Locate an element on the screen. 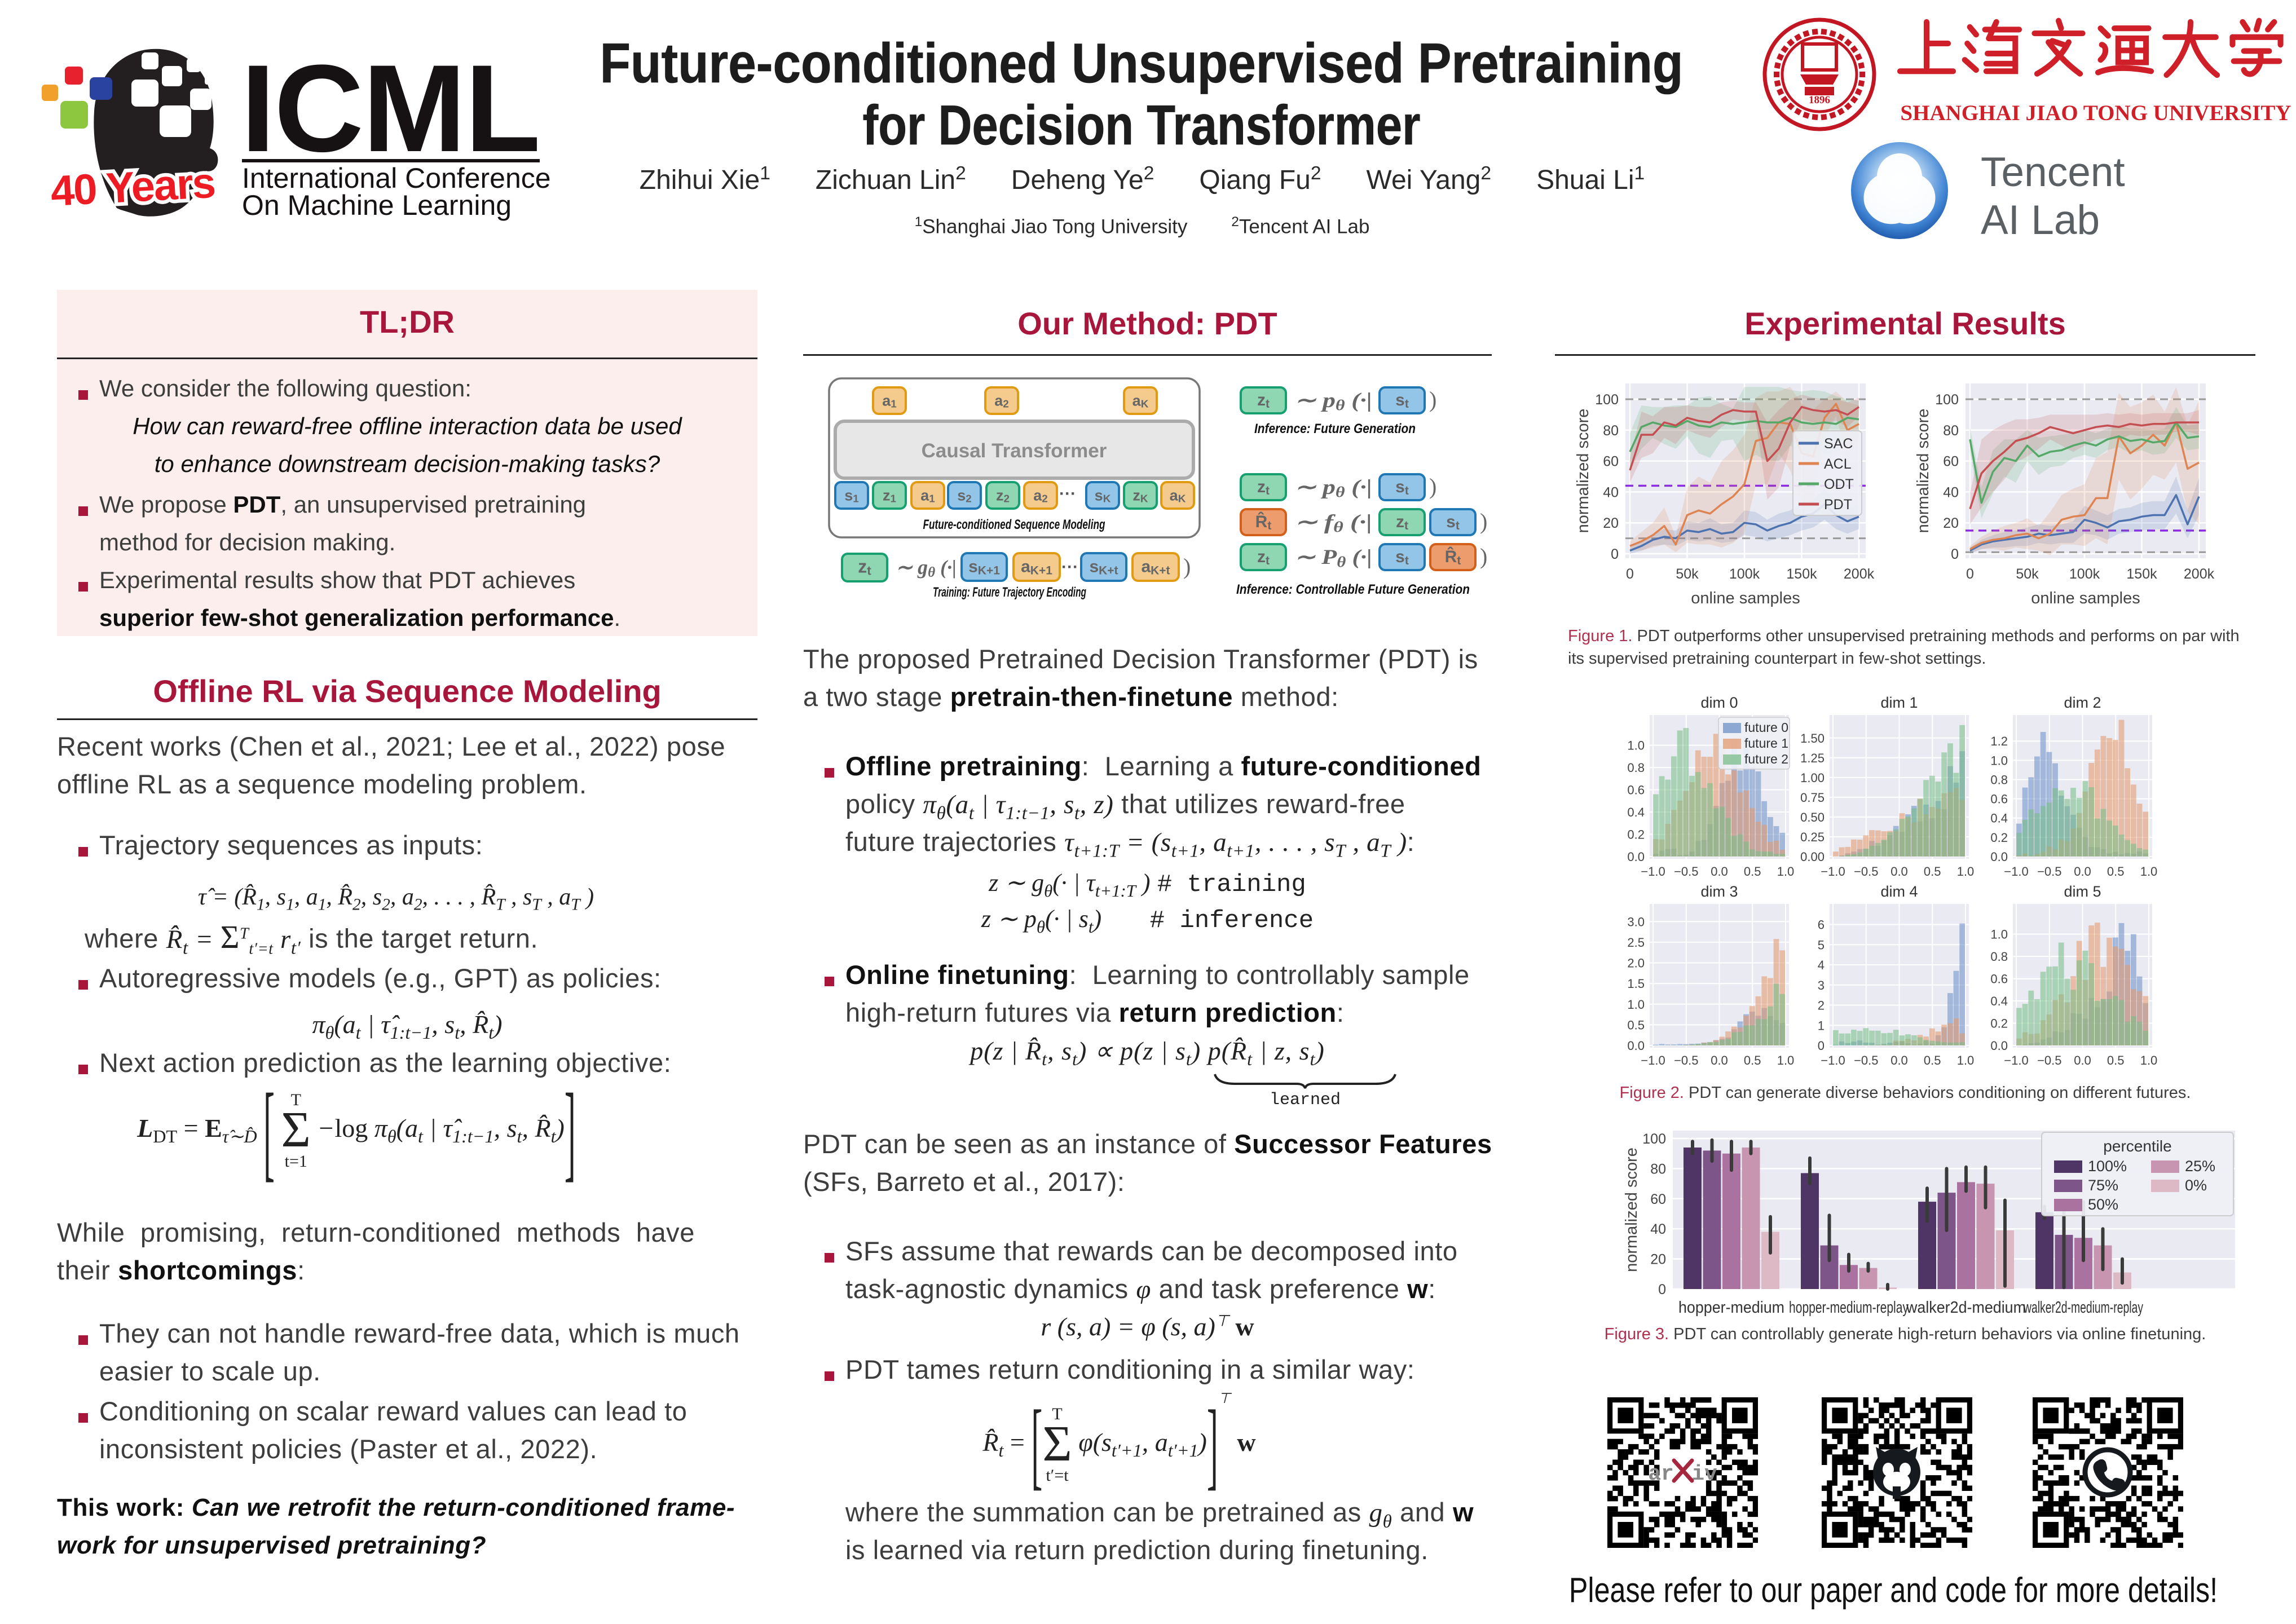  svg-text: 4 is located at coordinates (1821, 965).